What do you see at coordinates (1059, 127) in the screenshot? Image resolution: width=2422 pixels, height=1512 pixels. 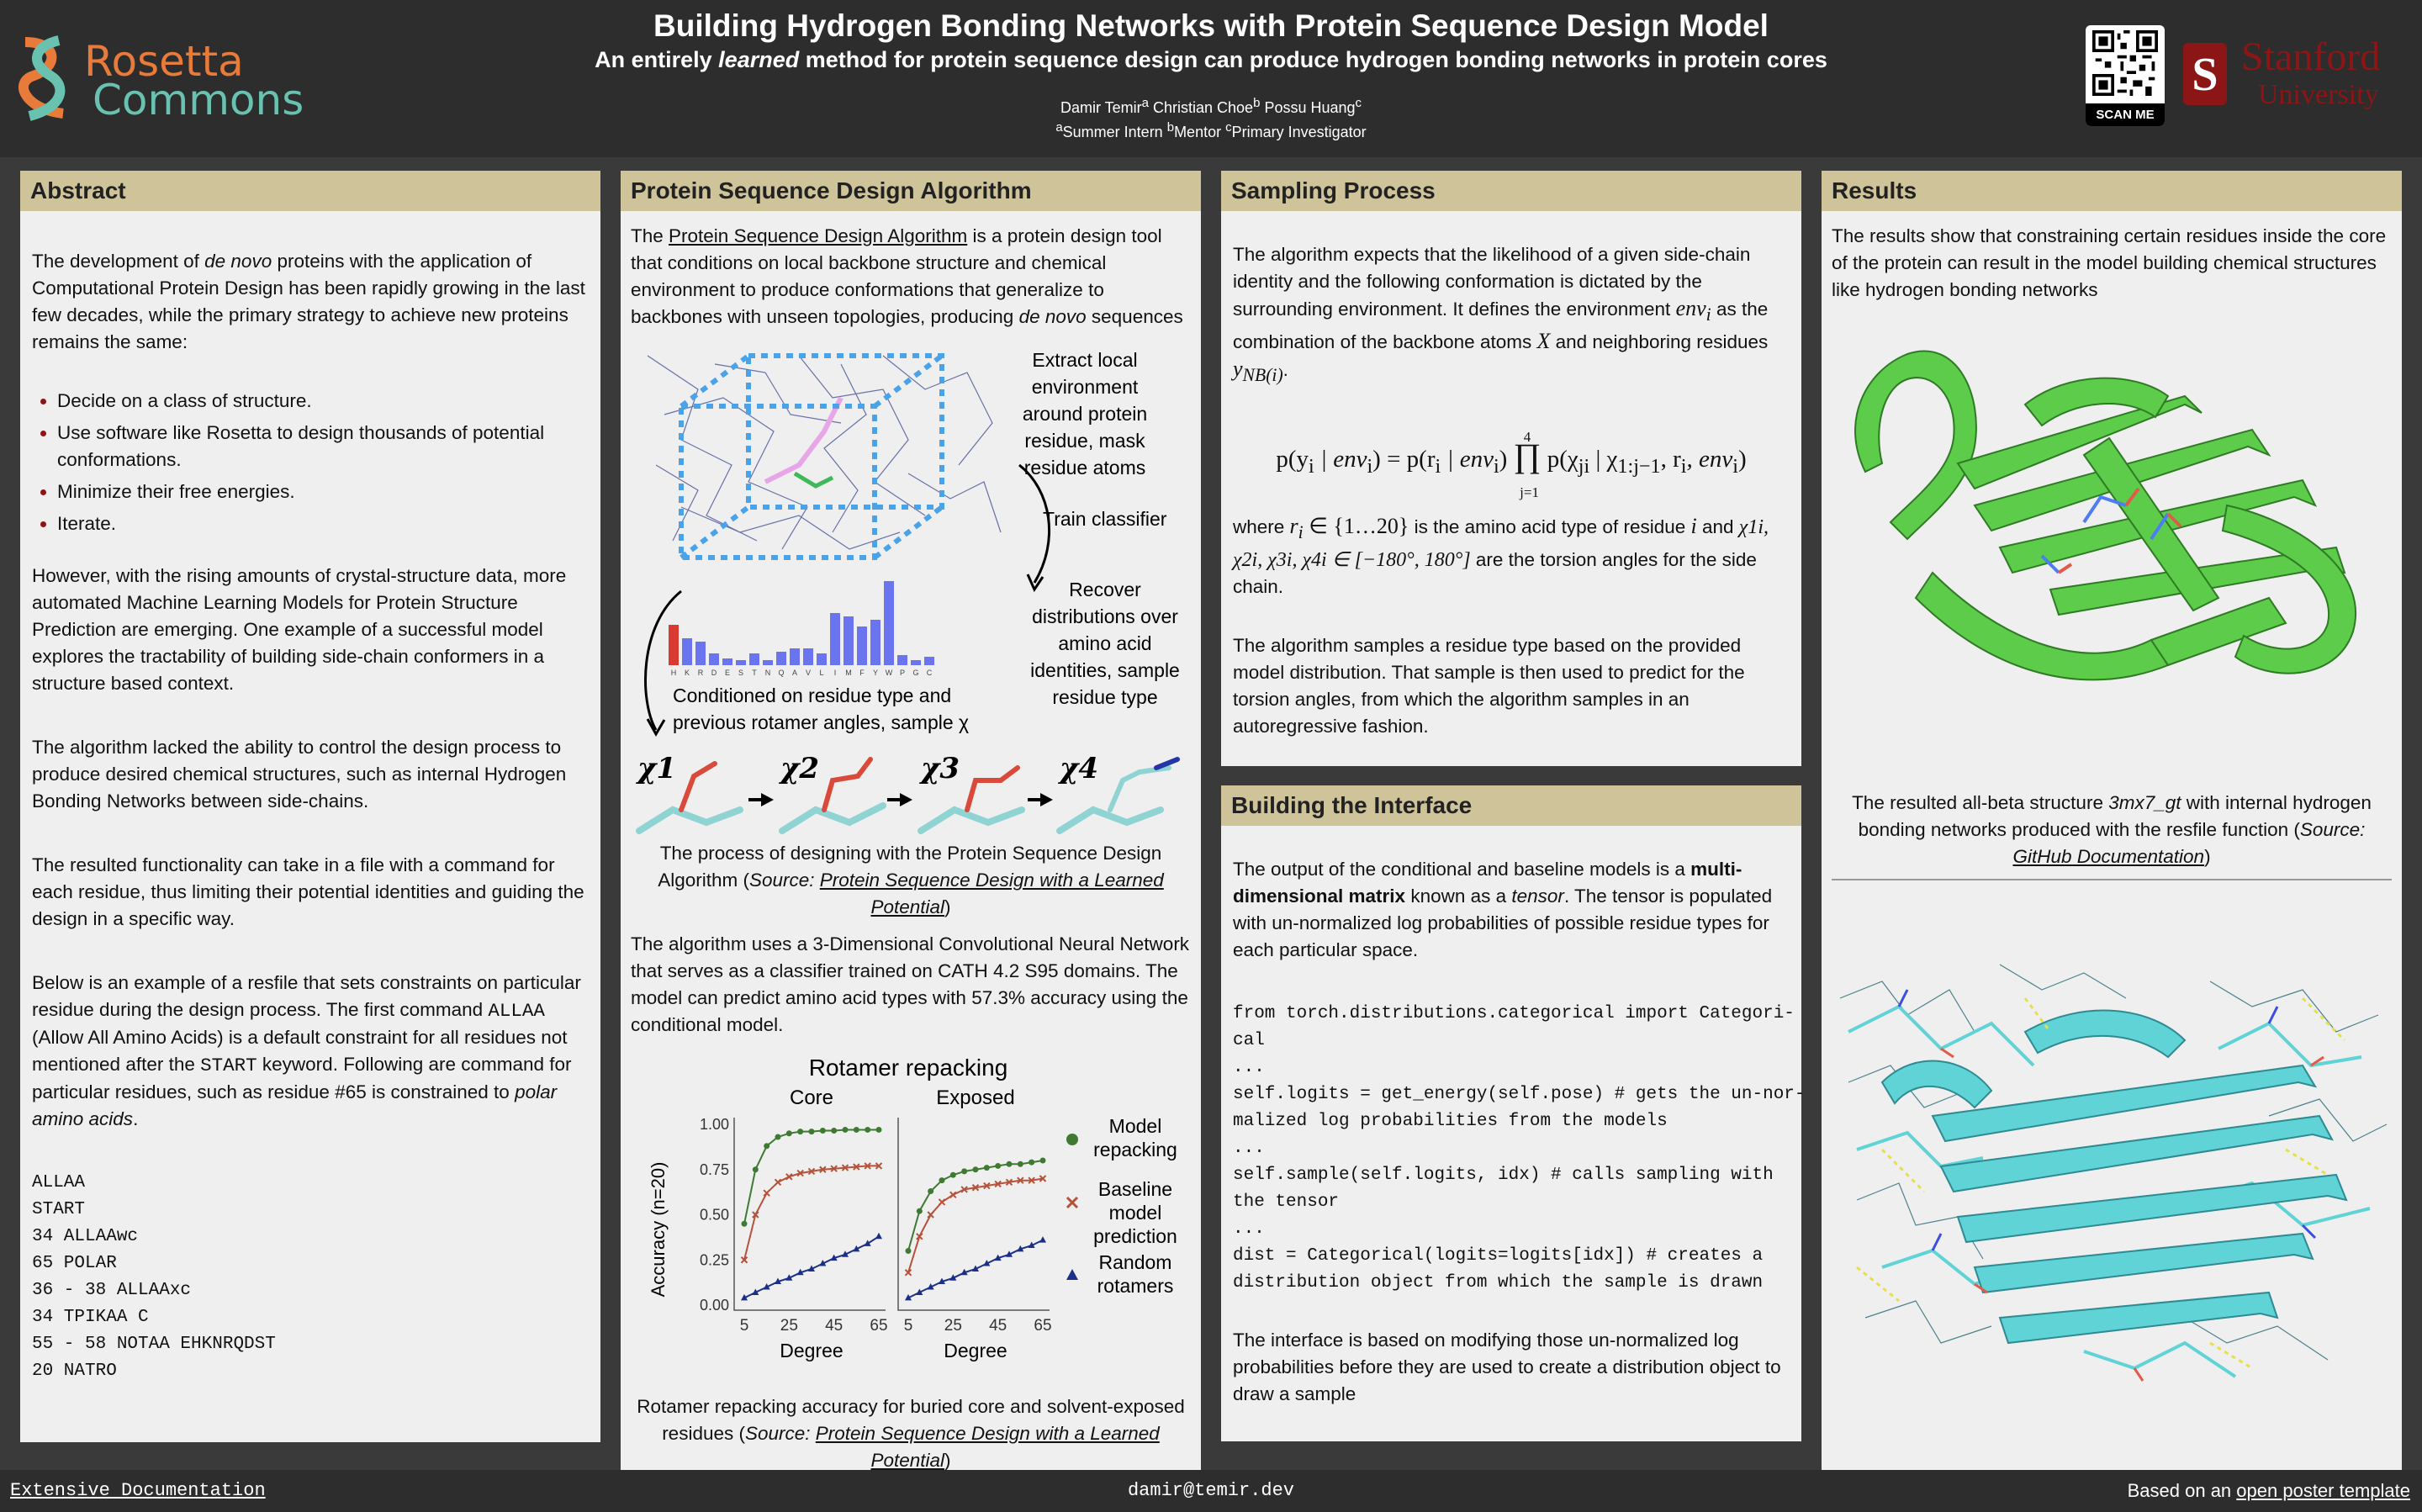 I see `affil-sup: a` at bounding box center [1059, 127].